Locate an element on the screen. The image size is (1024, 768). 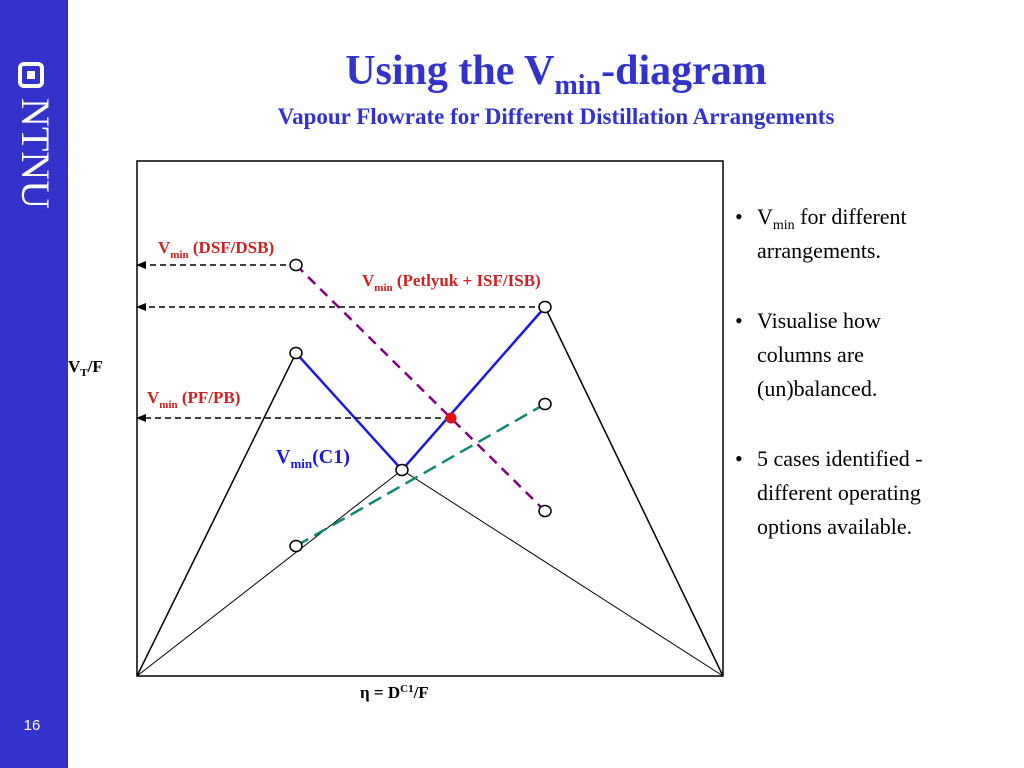
red-point is located at coordinates (451, 418).